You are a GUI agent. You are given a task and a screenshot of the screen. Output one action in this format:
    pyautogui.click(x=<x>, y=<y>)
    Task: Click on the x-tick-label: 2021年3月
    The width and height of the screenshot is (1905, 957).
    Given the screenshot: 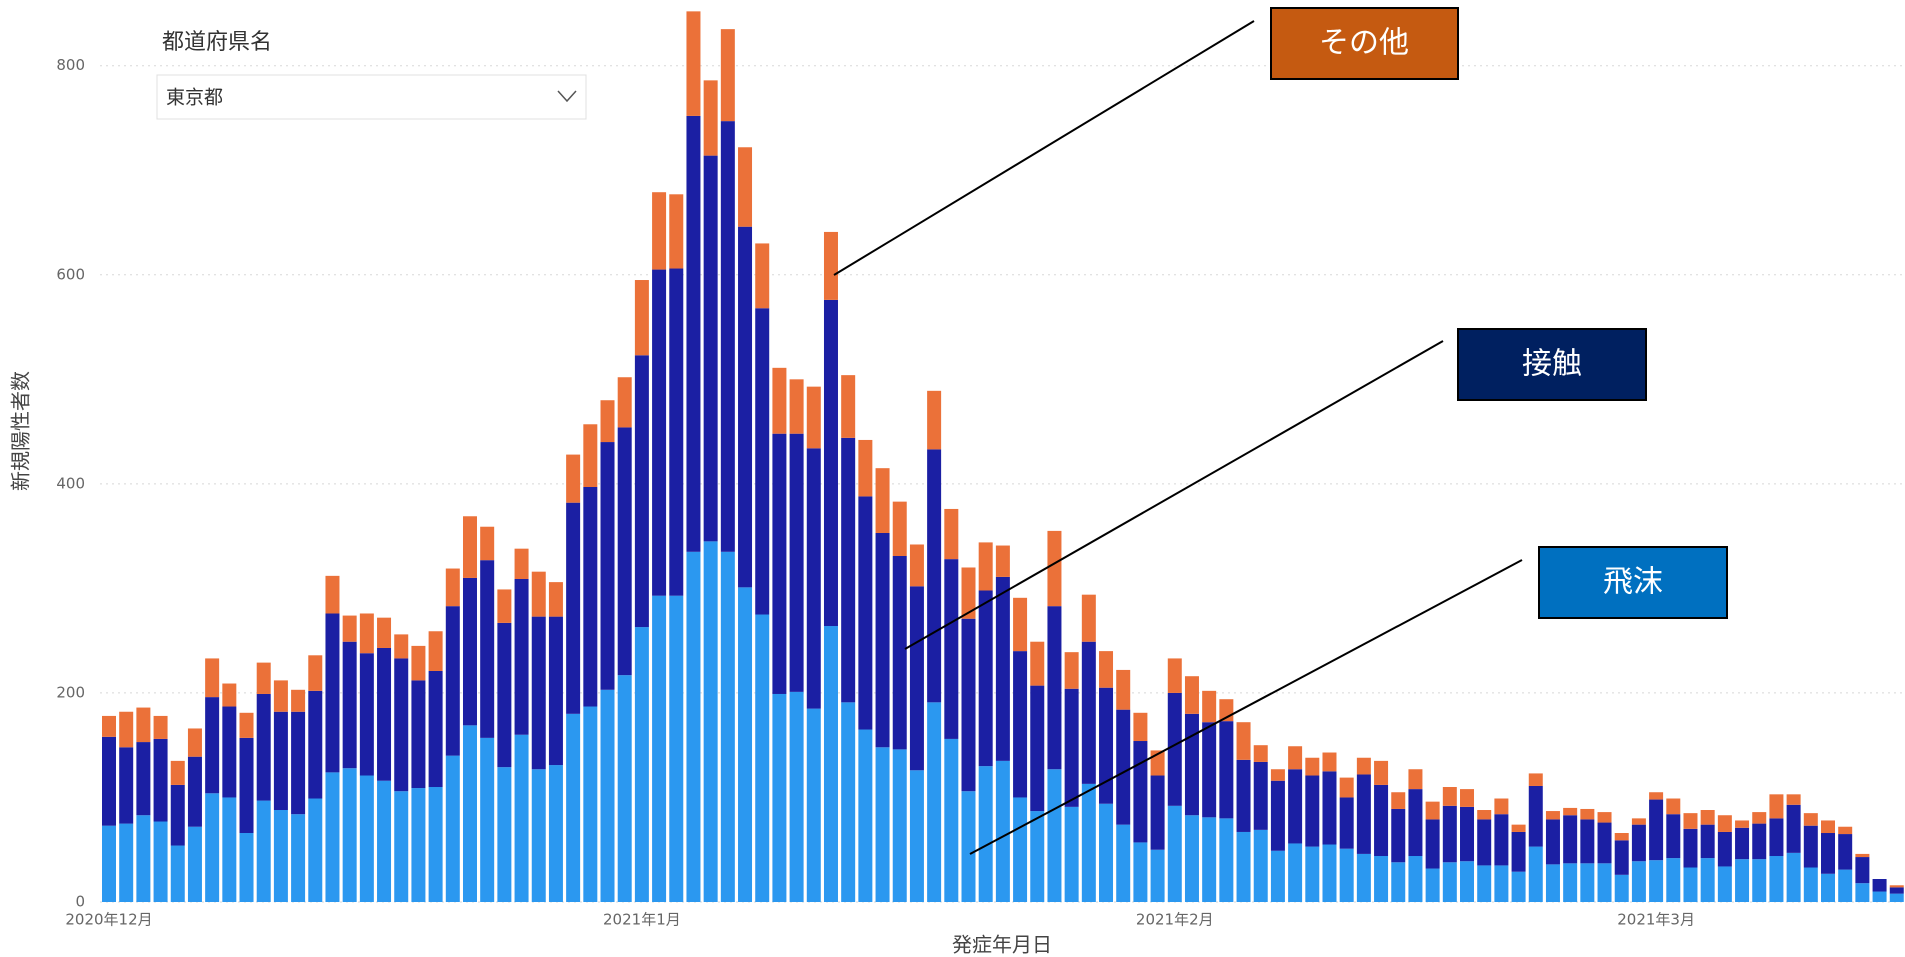 What is the action you would take?
    pyautogui.click(x=1656, y=920)
    